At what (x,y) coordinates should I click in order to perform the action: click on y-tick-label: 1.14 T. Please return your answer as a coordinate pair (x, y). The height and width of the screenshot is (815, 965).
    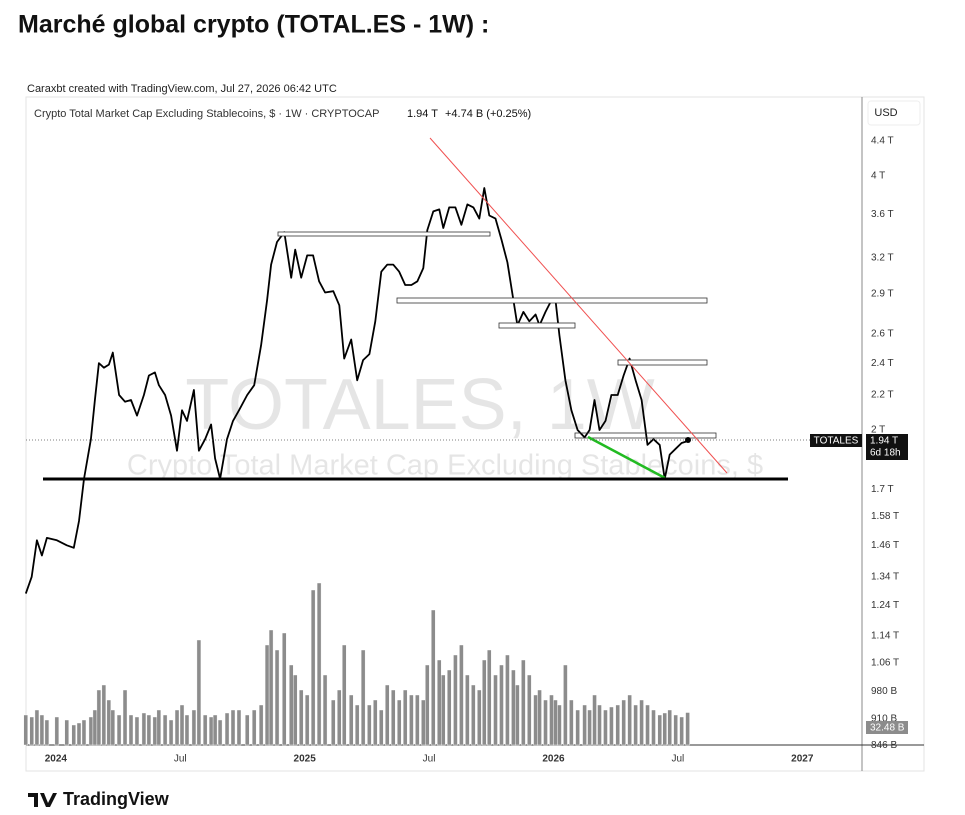
    Looking at the image, I should click on (885, 636).